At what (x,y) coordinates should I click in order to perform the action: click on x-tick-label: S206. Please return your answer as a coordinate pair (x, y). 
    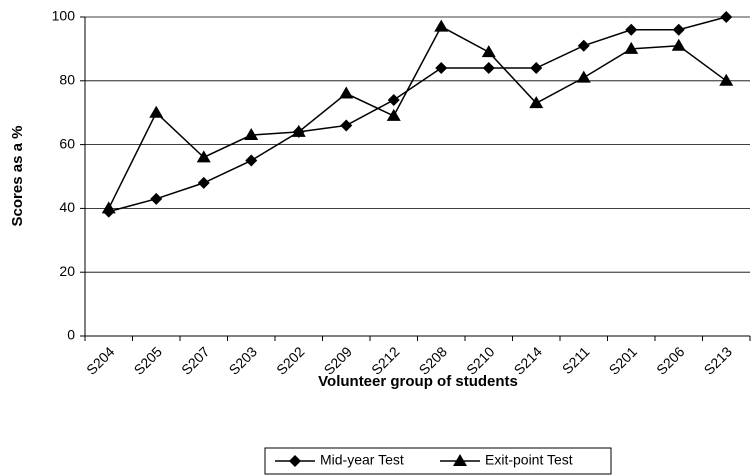
    Looking at the image, I should click on (670, 360).